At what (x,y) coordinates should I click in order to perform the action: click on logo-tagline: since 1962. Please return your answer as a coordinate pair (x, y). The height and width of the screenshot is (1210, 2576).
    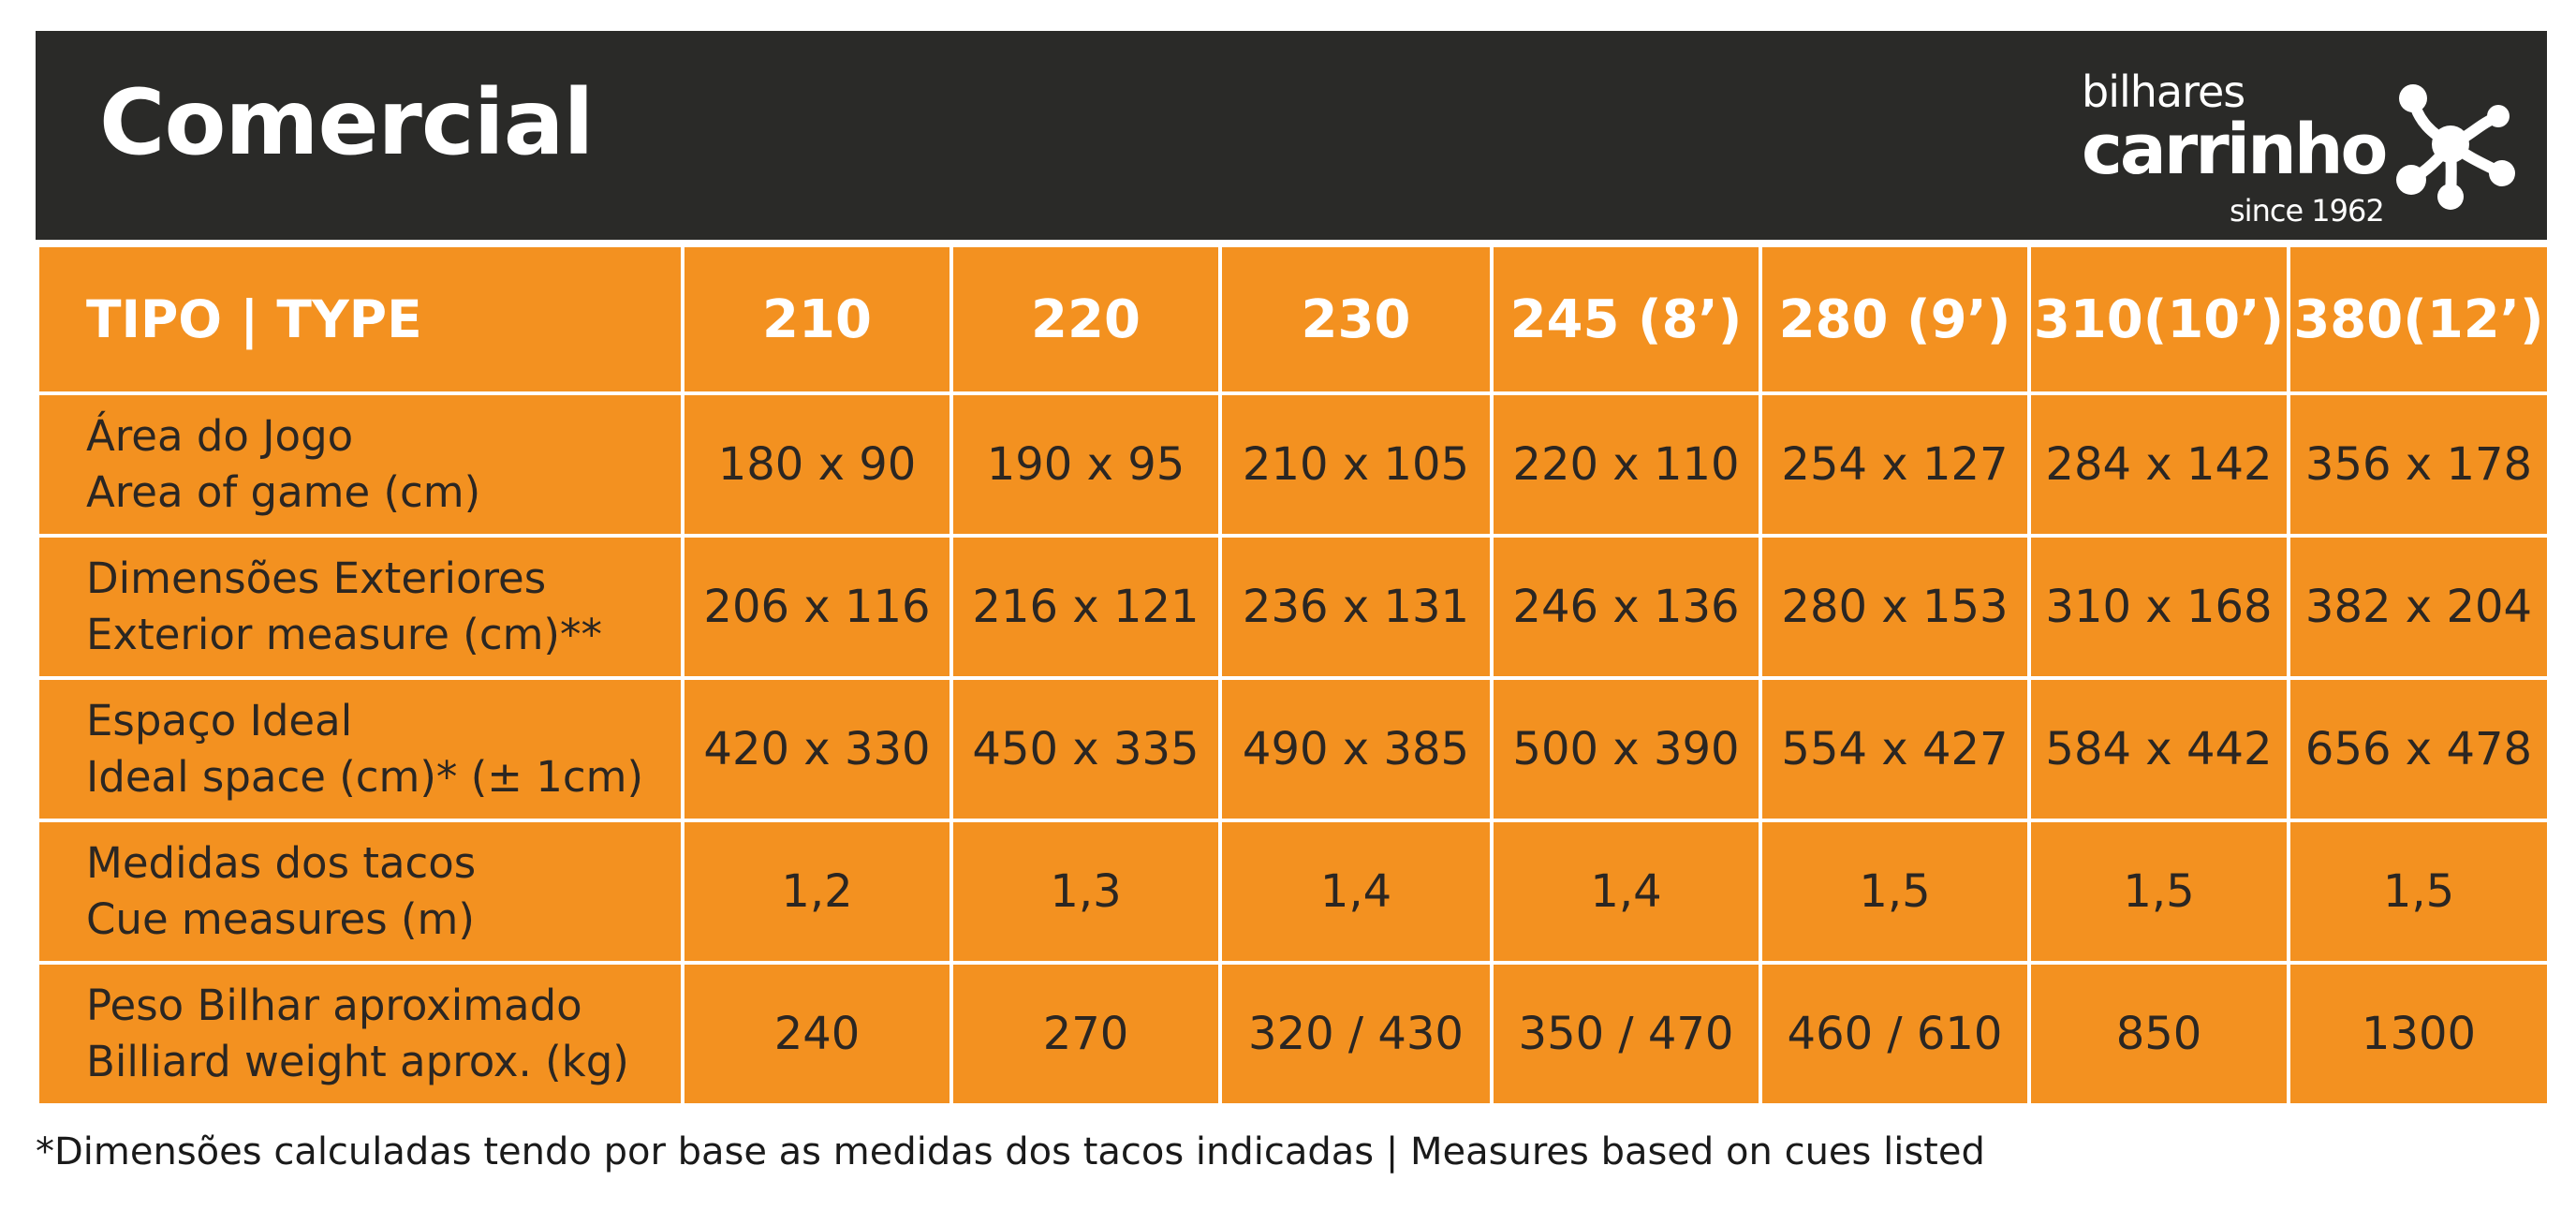
    Looking at the image, I should click on (2307, 211).